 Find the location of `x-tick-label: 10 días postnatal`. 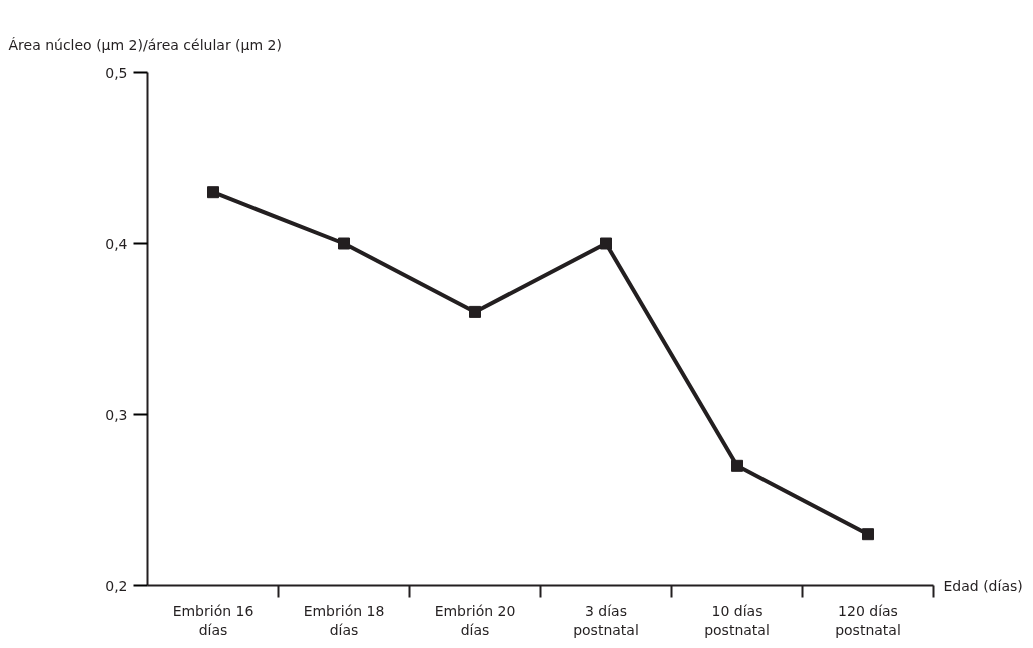

x-tick-label: 10 días postnatal is located at coordinates (737, 620).